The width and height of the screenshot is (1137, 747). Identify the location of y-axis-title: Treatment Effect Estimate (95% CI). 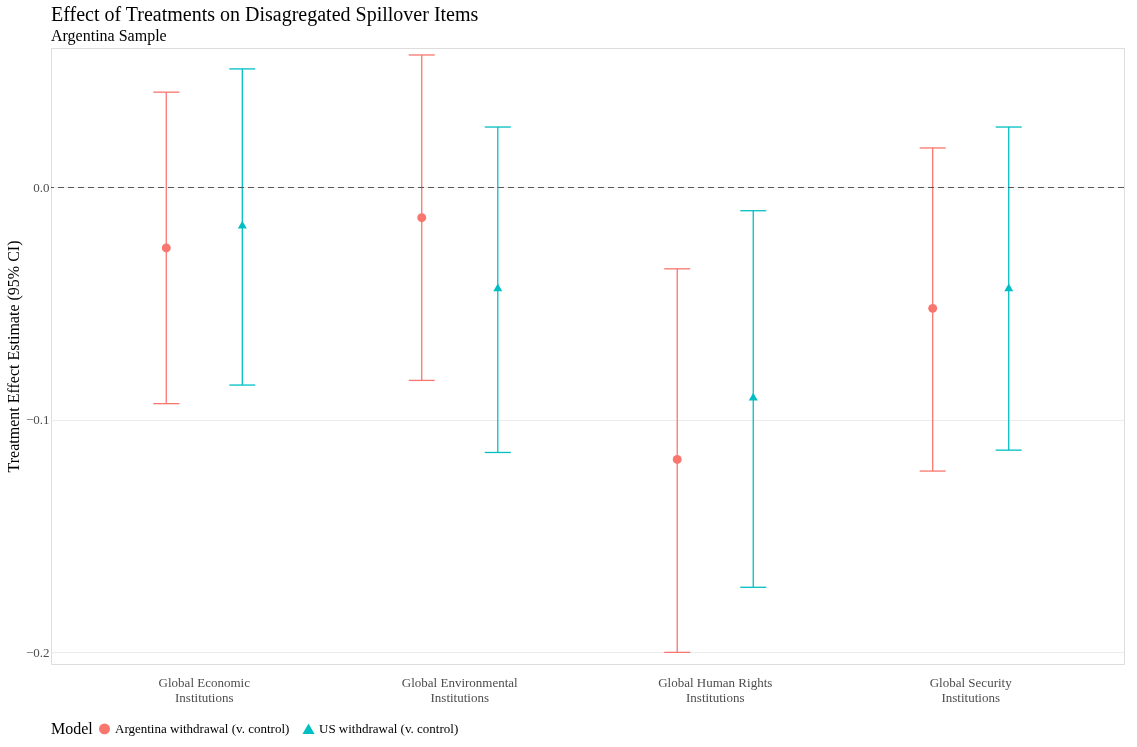
(13, 356).